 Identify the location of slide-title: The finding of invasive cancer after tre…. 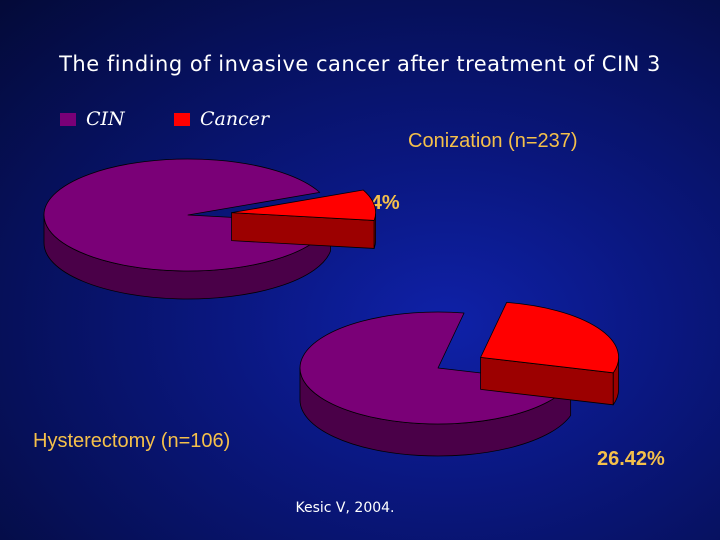
(360, 64).